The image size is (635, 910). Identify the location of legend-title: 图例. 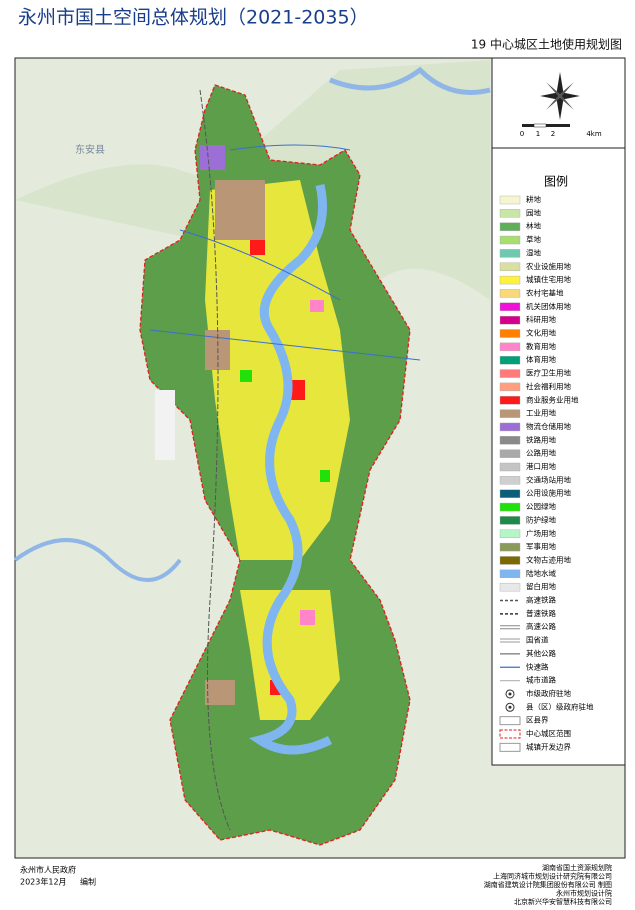
(556, 182).